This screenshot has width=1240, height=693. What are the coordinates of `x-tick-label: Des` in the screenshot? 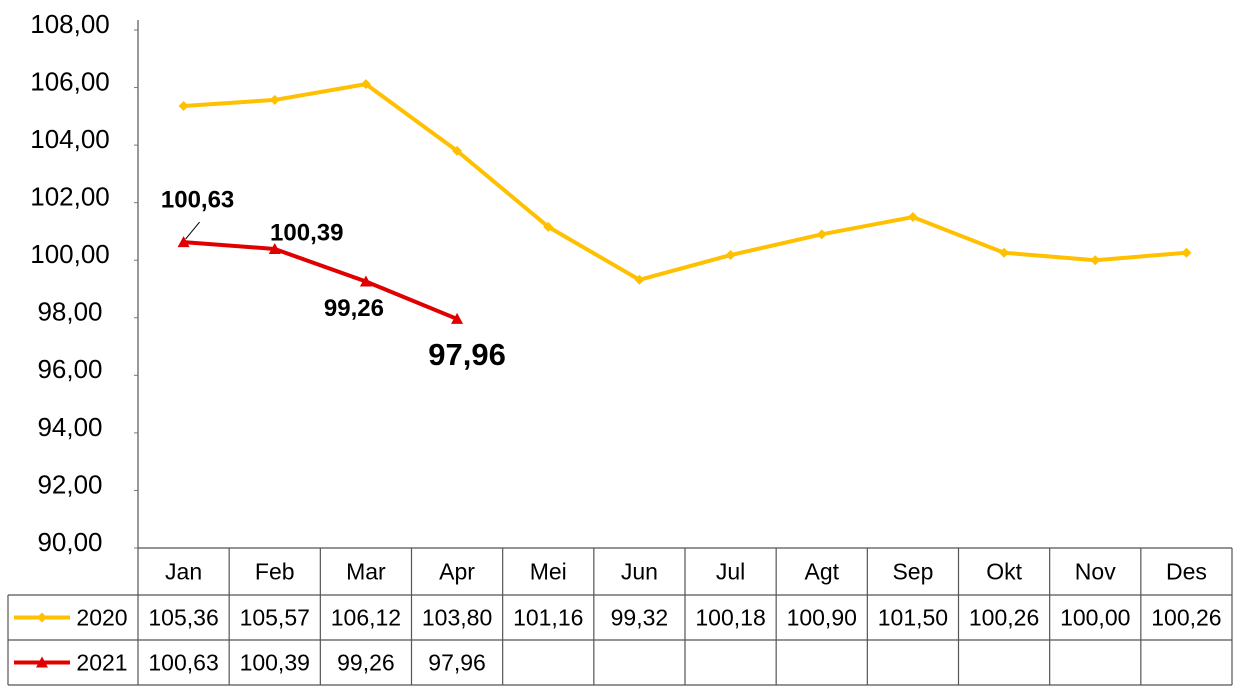 It's located at (1186, 572).